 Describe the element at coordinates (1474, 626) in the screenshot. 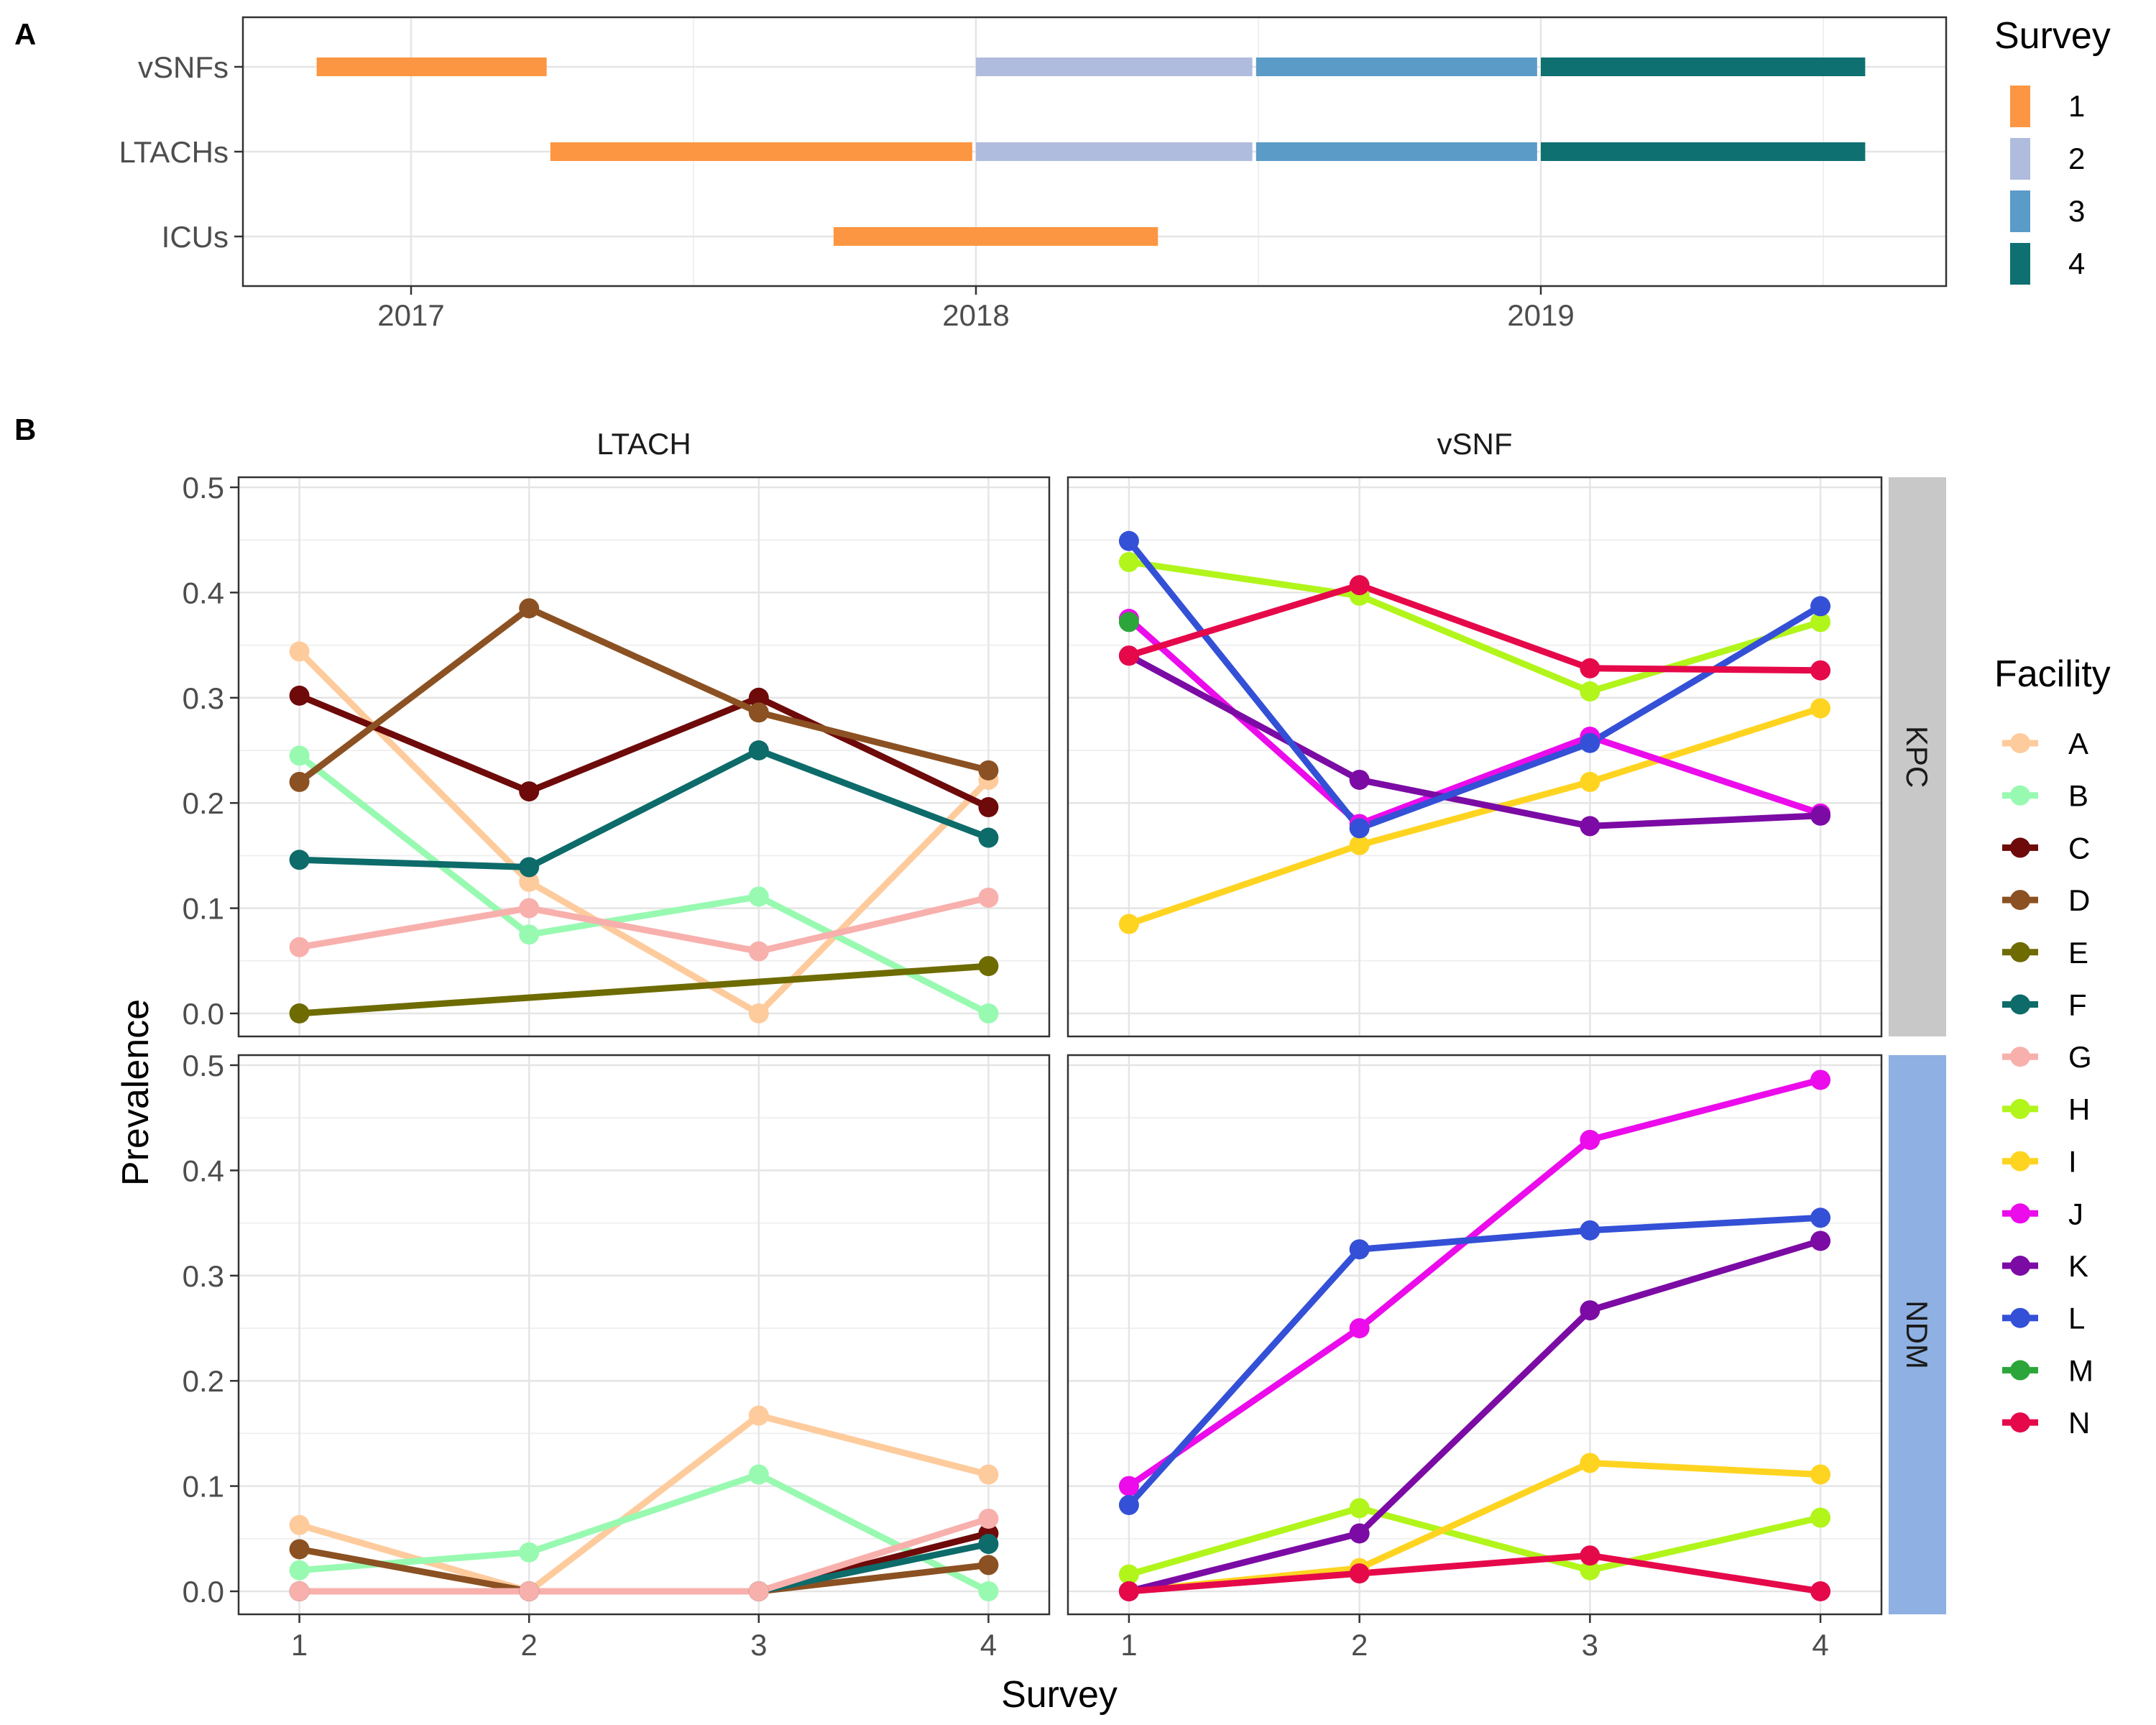

I see `series-line-h` at that location.